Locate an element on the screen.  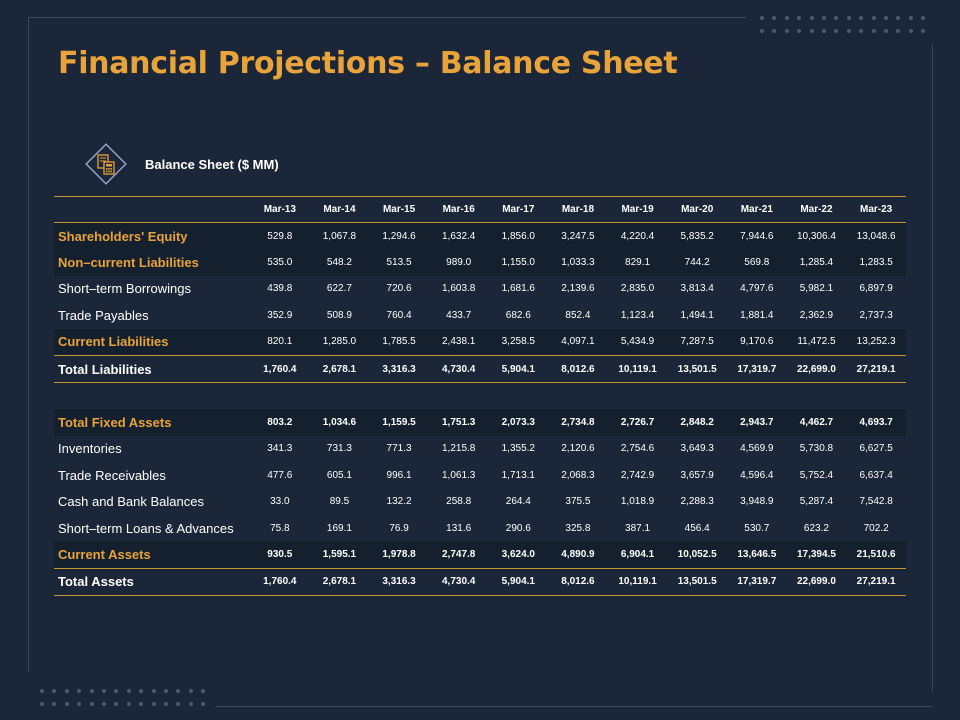
column-header-mar-18: Mar-18 is located at coordinates (578, 209).